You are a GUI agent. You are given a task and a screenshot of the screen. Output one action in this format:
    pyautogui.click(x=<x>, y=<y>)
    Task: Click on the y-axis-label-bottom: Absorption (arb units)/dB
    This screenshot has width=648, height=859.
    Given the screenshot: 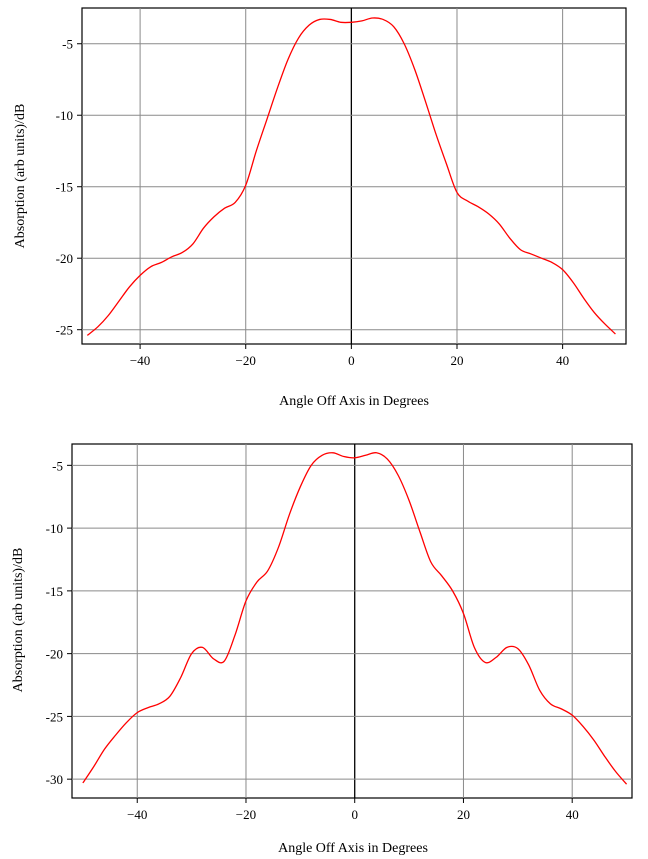 What is the action you would take?
    pyautogui.click(x=18, y=620)
    